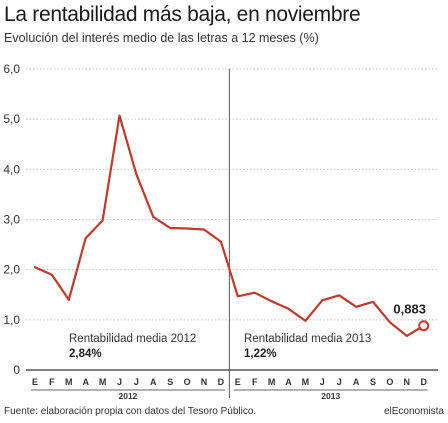 The image size is (448, 423). Describe the element at coordinates (307, 339) in the screenshot. I see `annotation-label: Rentabilidad media 2013` at that location.